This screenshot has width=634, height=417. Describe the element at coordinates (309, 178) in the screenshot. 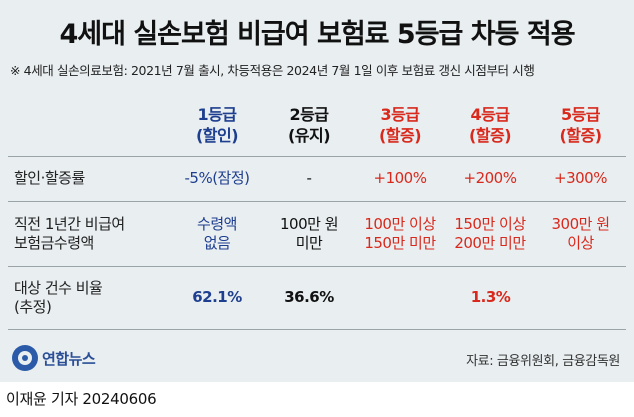

I see `rate-grade-2: -` at that location.